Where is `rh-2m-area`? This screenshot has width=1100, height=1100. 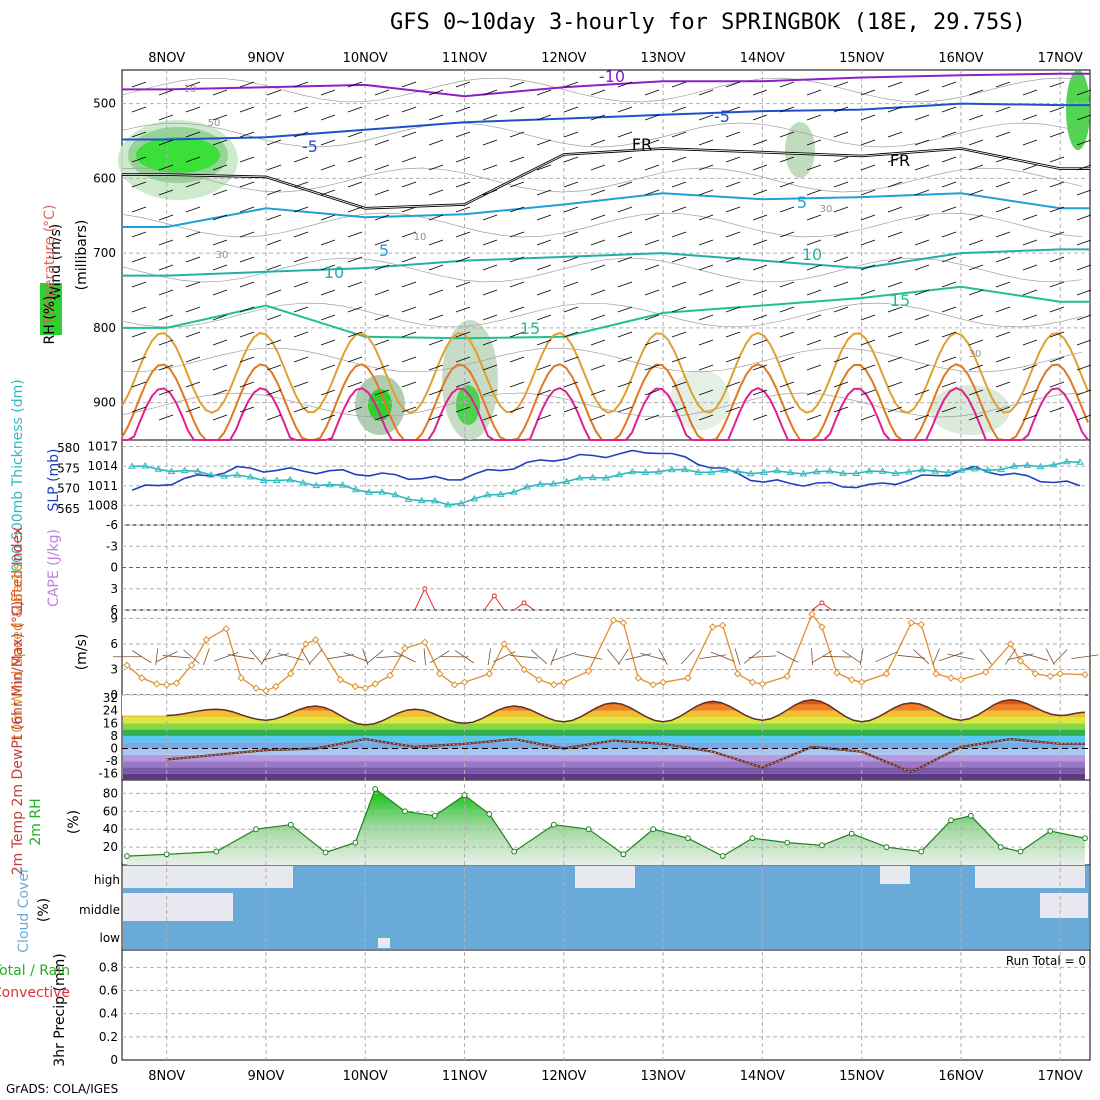 rh-2m-area is located at coordinates (606, 826).